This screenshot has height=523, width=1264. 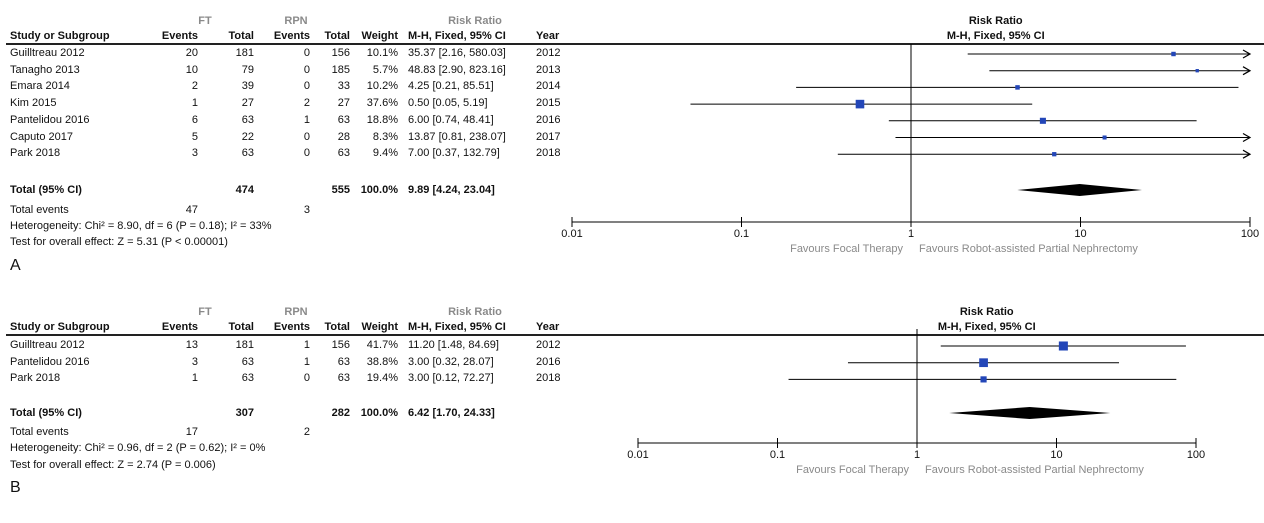 I want to click on panel-label: A, so click(x=15, y=265).